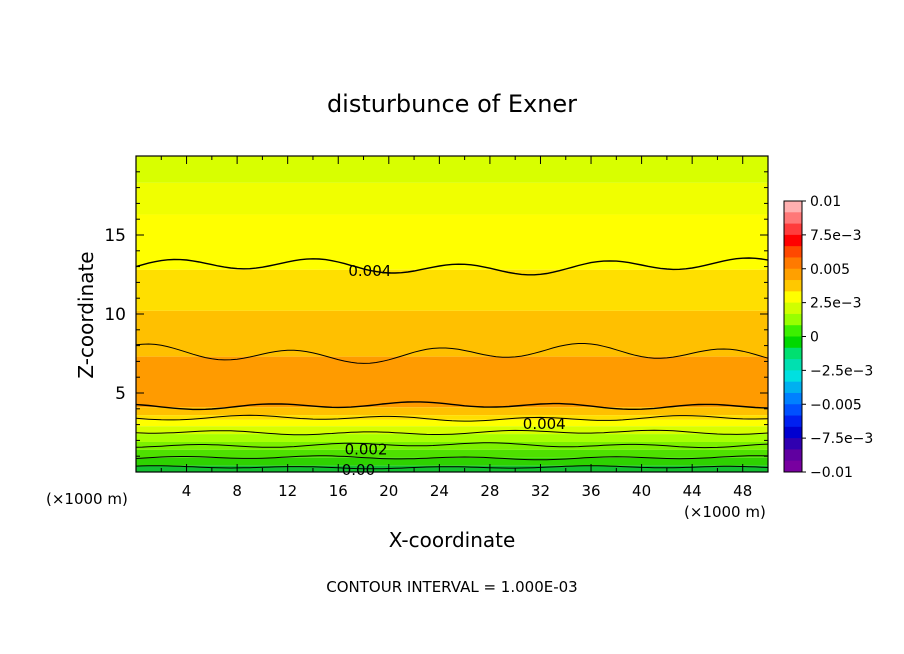 This screenshot has width=904, height=654. I want to click on contour-label-1: 0.004, so click(544, 424).